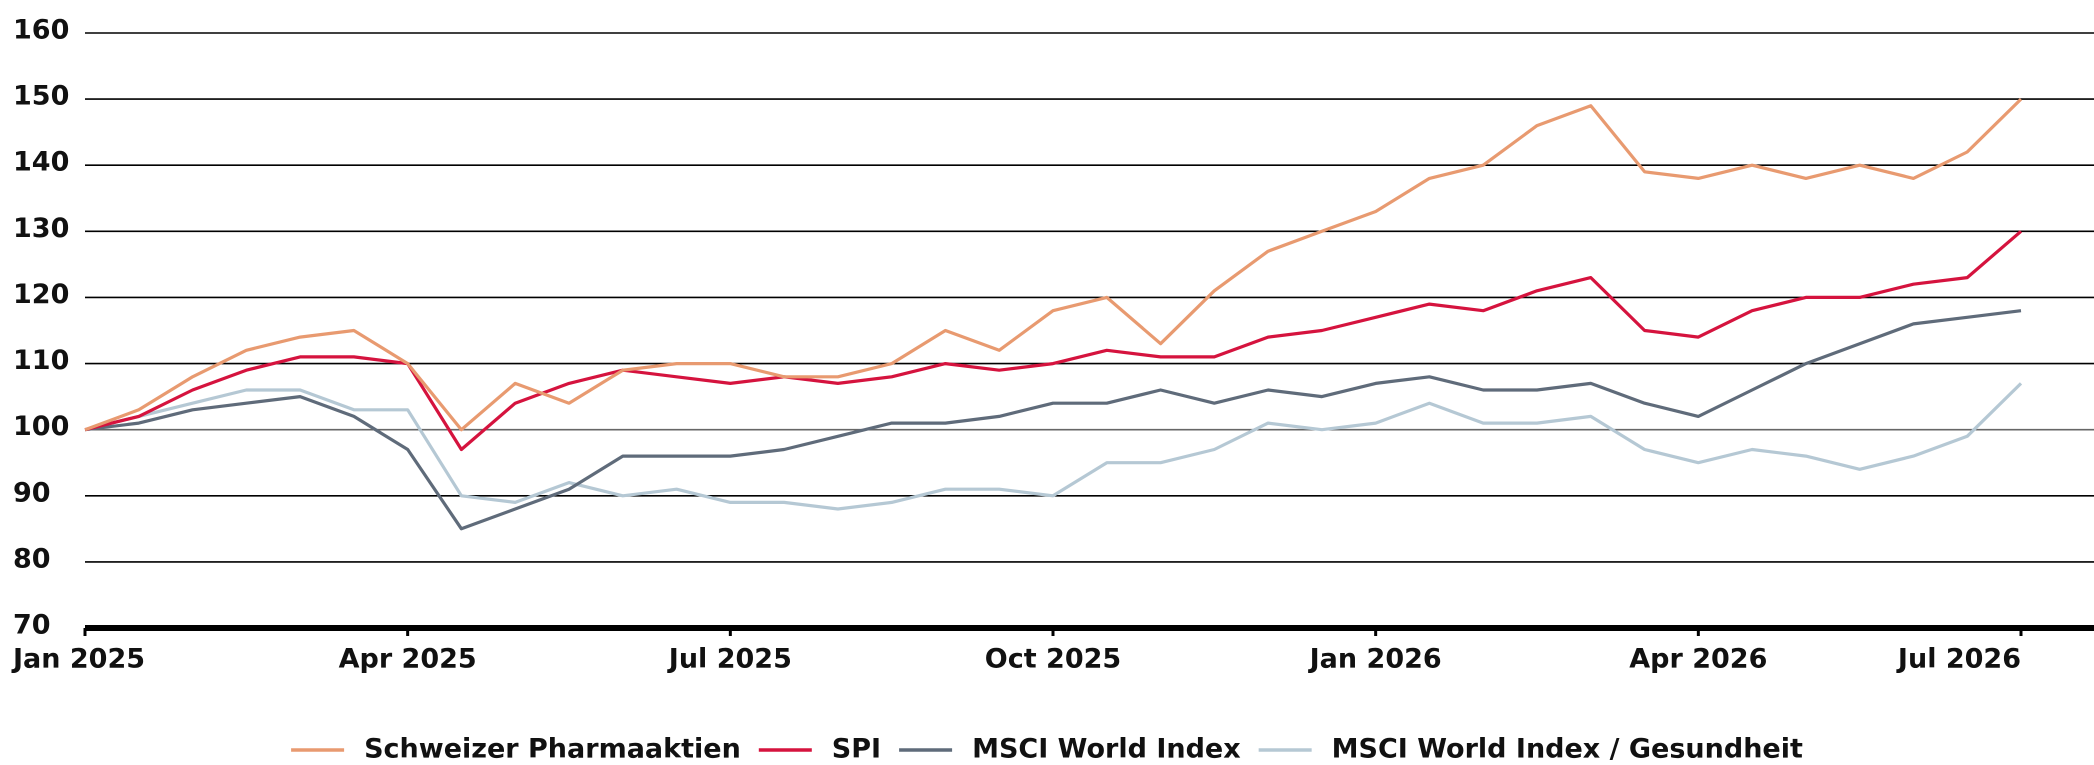 The width and height of the screenshot is (2094, 765). What do you see at coordinates (41, 96) in the screenshot?
I see `y-tick-label: 150` at bounding box center [41, 96].